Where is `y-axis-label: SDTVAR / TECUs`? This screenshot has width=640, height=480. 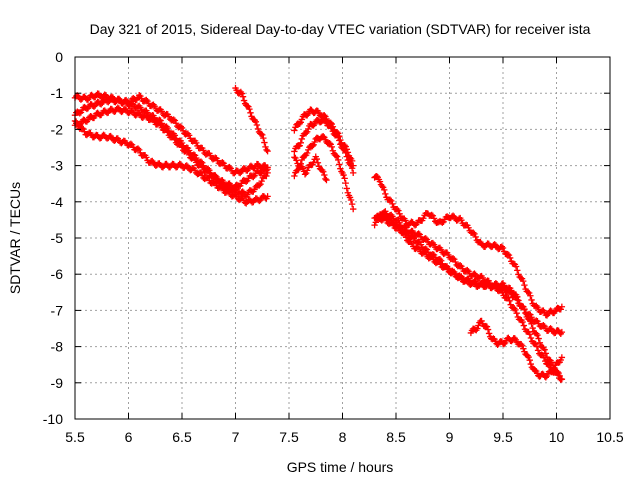
y-axis-label: SDTVAR / TECUs is located at coordinates (15, 238).